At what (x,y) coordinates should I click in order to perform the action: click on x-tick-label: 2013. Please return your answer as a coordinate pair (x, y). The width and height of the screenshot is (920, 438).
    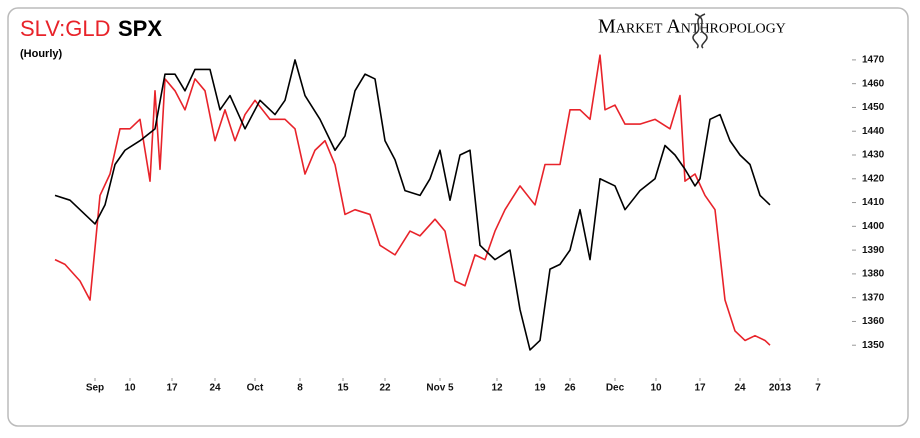
    Looking at the image, I should click on (780, 388).